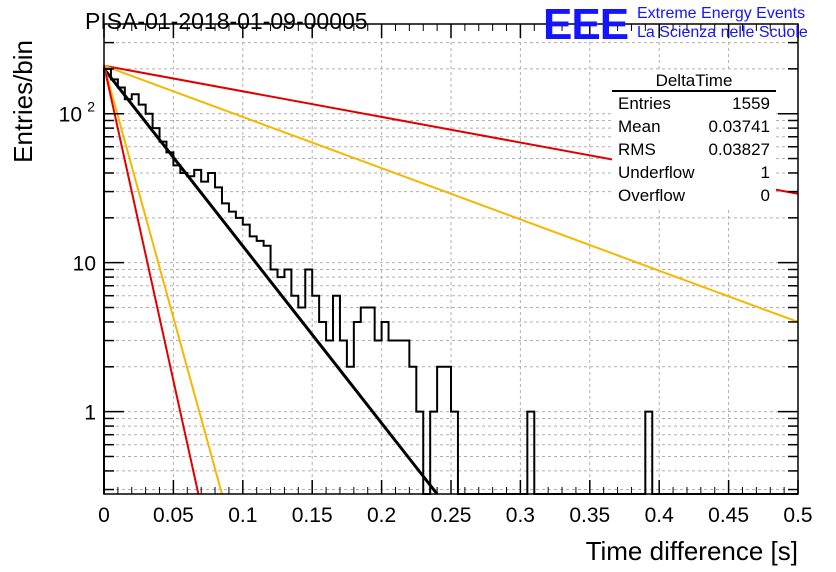 This screenshot has width=836, height=572. Describe the element at coordinates (91, 107) in the screenshot. I see `y-tick-exponent: 2` at that location.